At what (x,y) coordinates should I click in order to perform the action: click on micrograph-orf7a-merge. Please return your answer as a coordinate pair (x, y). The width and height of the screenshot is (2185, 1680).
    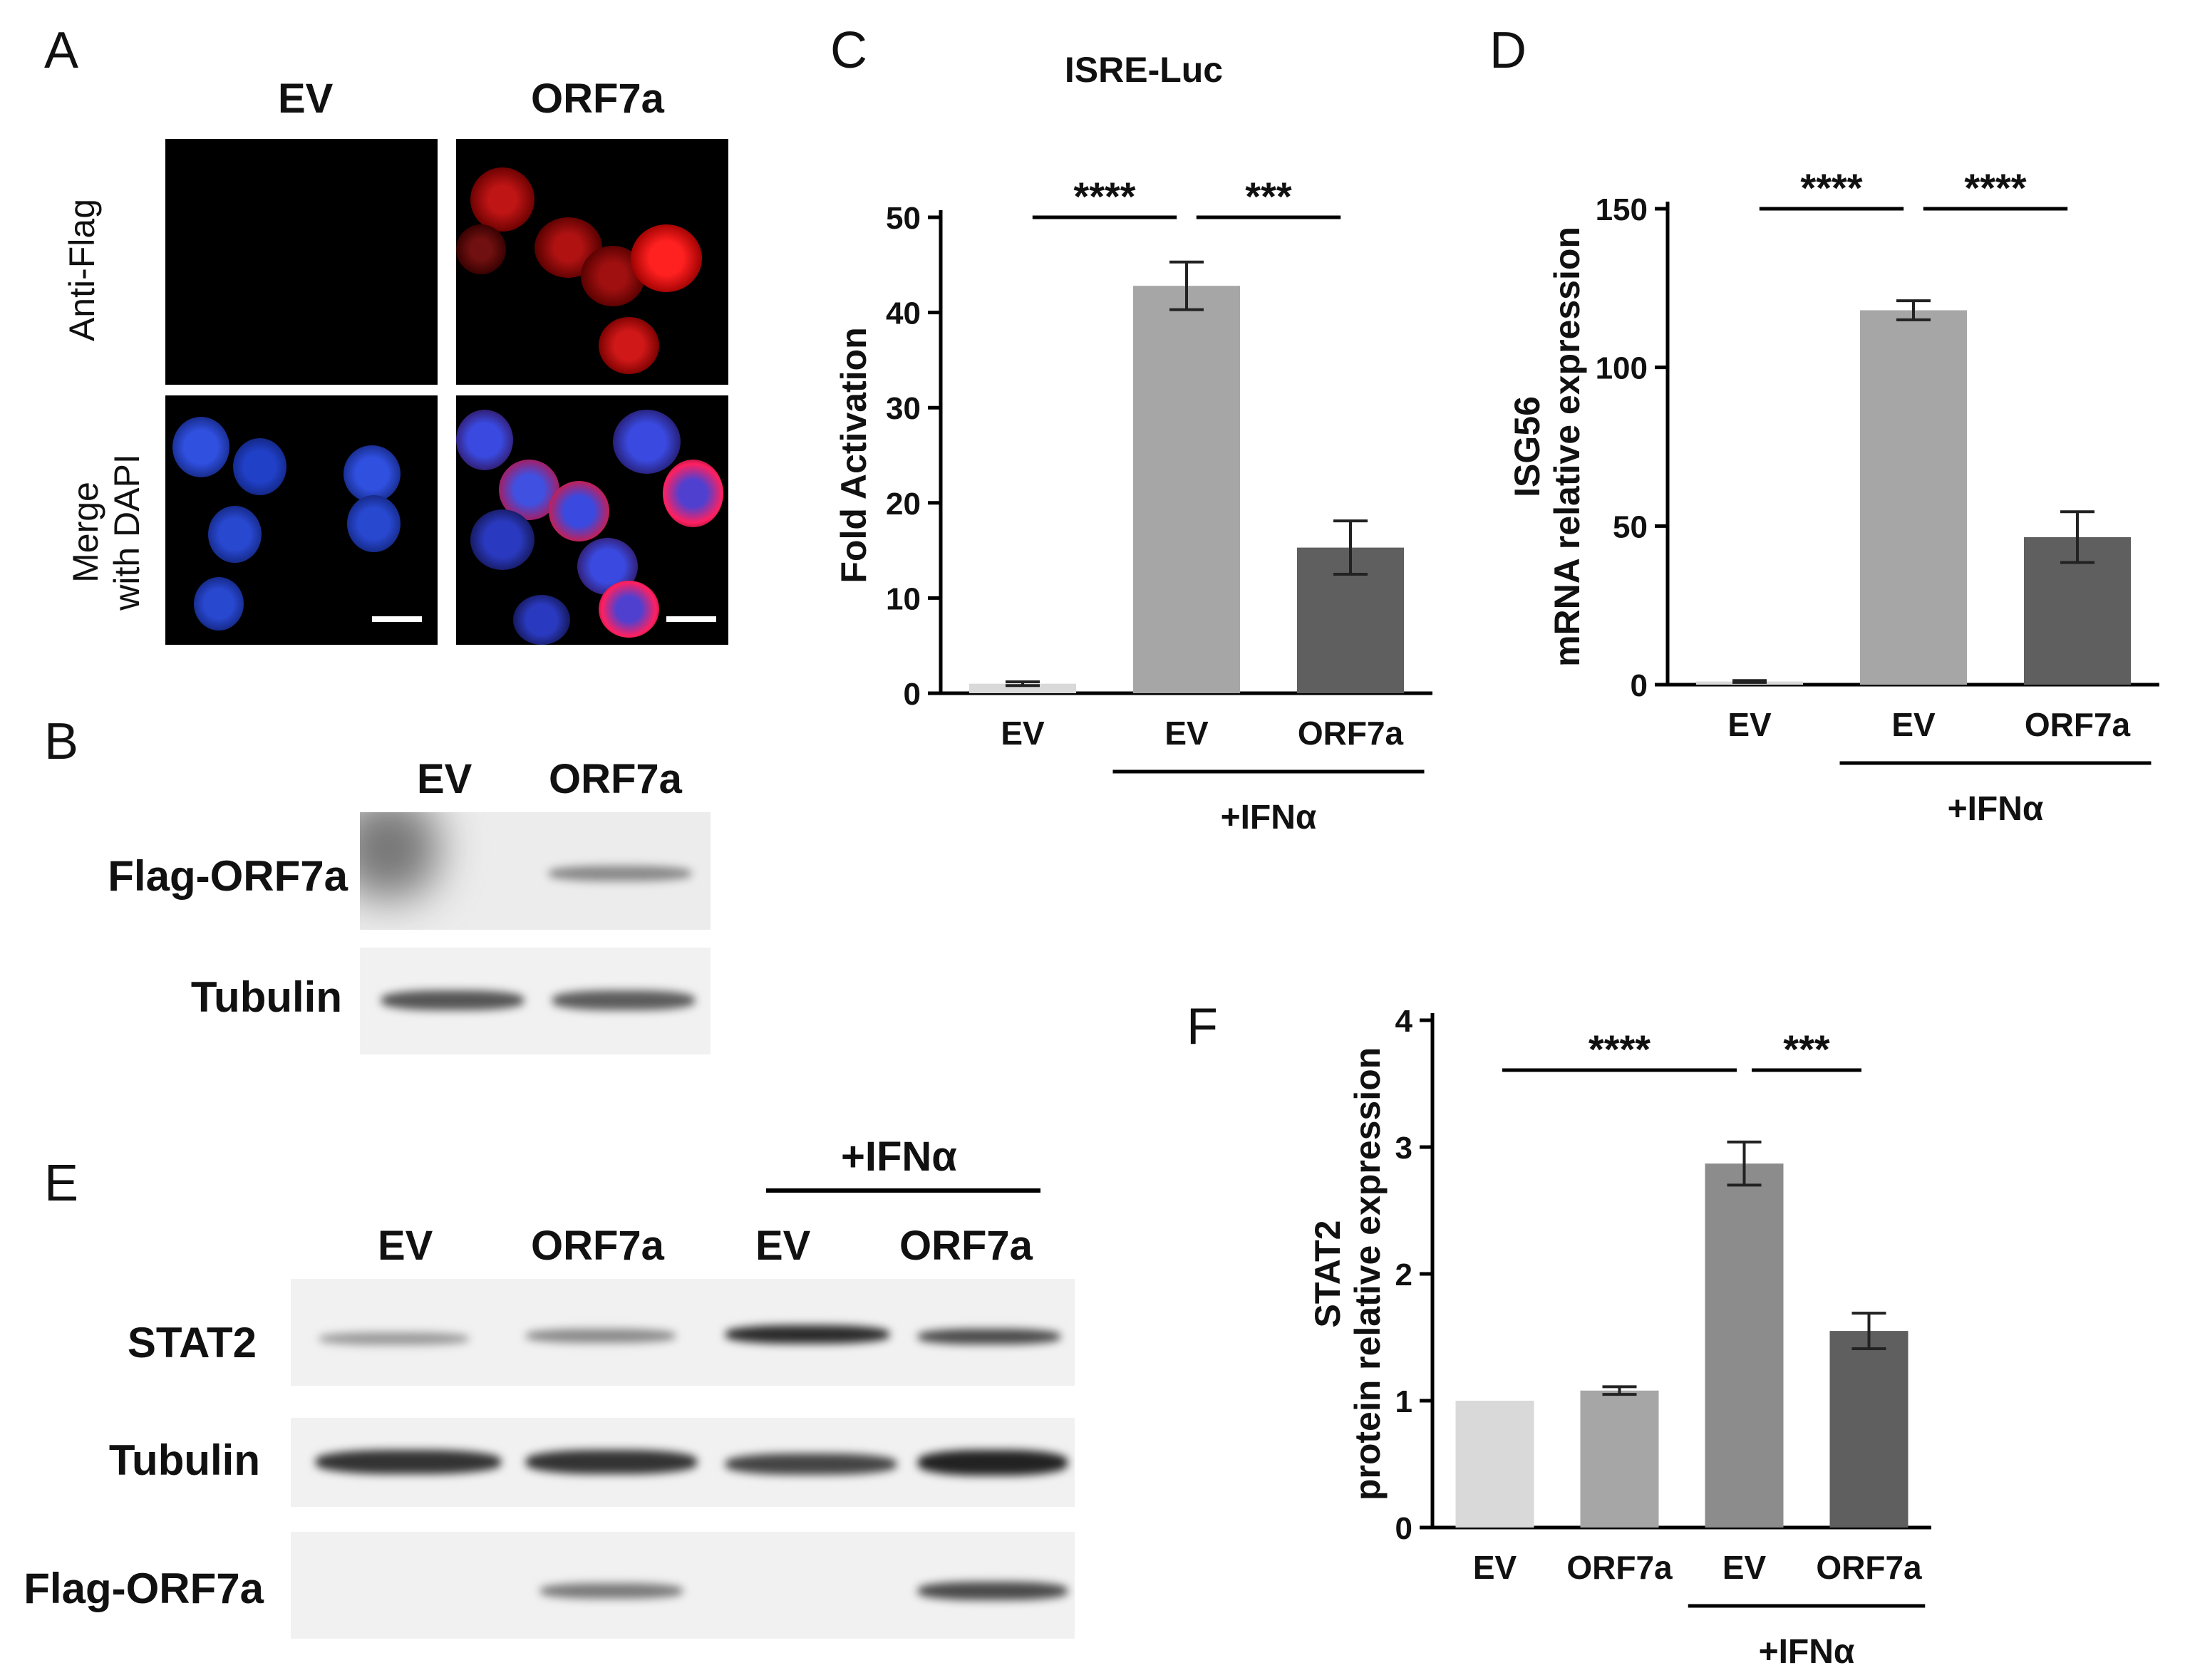
    Looking at the image, I should click on (592, 520).